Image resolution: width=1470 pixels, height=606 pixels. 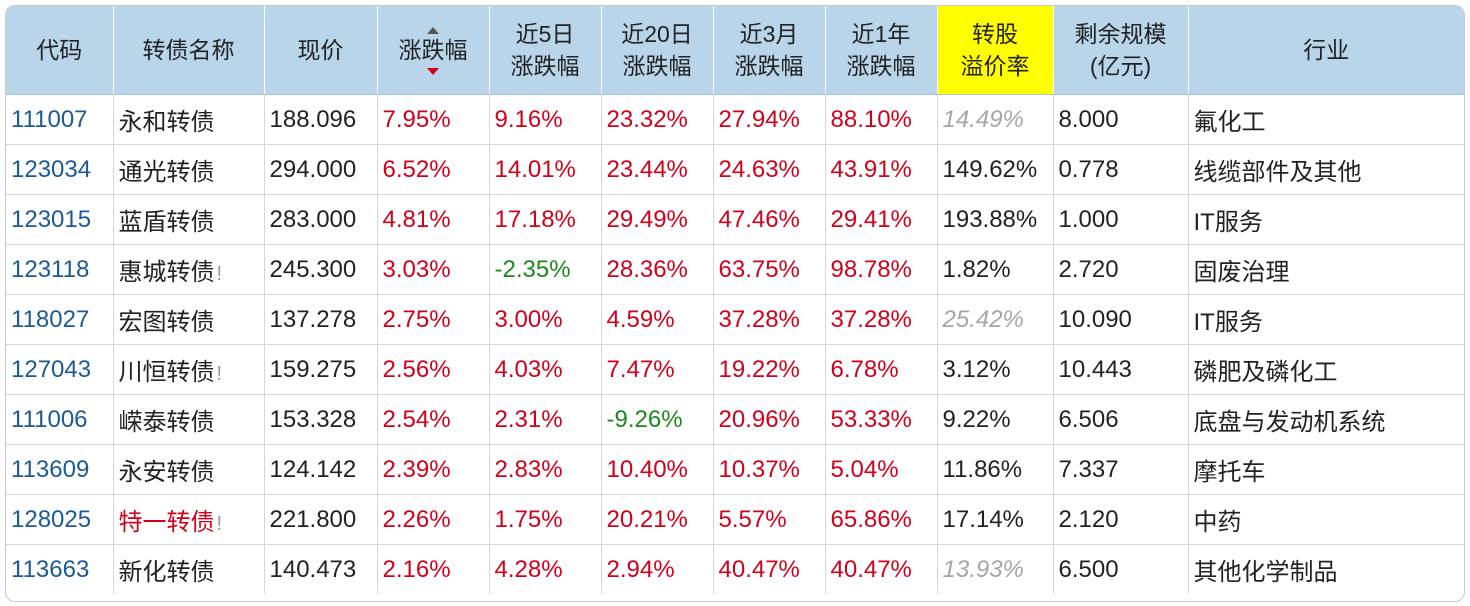 What do you see at coordinates (321, 50) in the screenshot?
I see `header-price: 现价` at bounding box center [321, 50].